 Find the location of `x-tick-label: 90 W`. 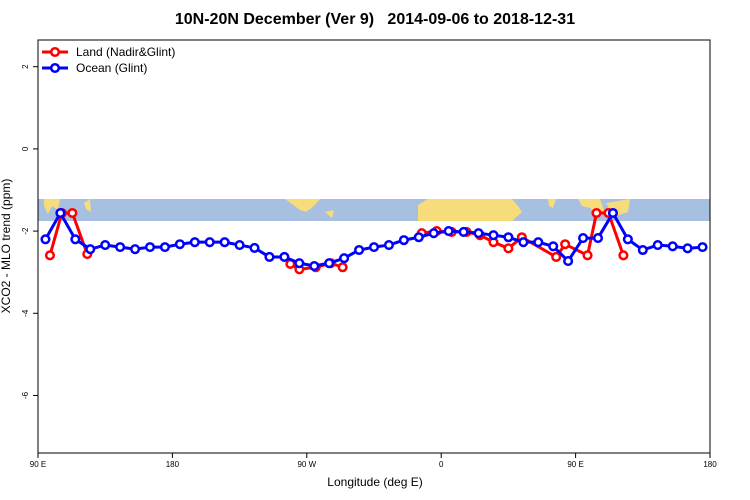

x-tick-label: 90 W is located at coordinates (306, 464).